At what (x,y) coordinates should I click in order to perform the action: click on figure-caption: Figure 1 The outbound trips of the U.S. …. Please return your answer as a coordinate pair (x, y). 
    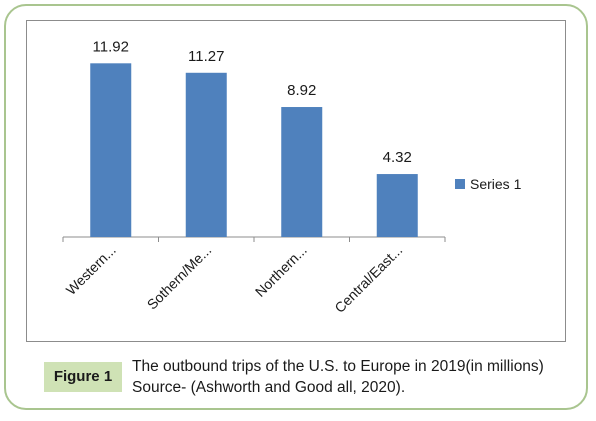
    Looking at the image, I should click on (304, 381).